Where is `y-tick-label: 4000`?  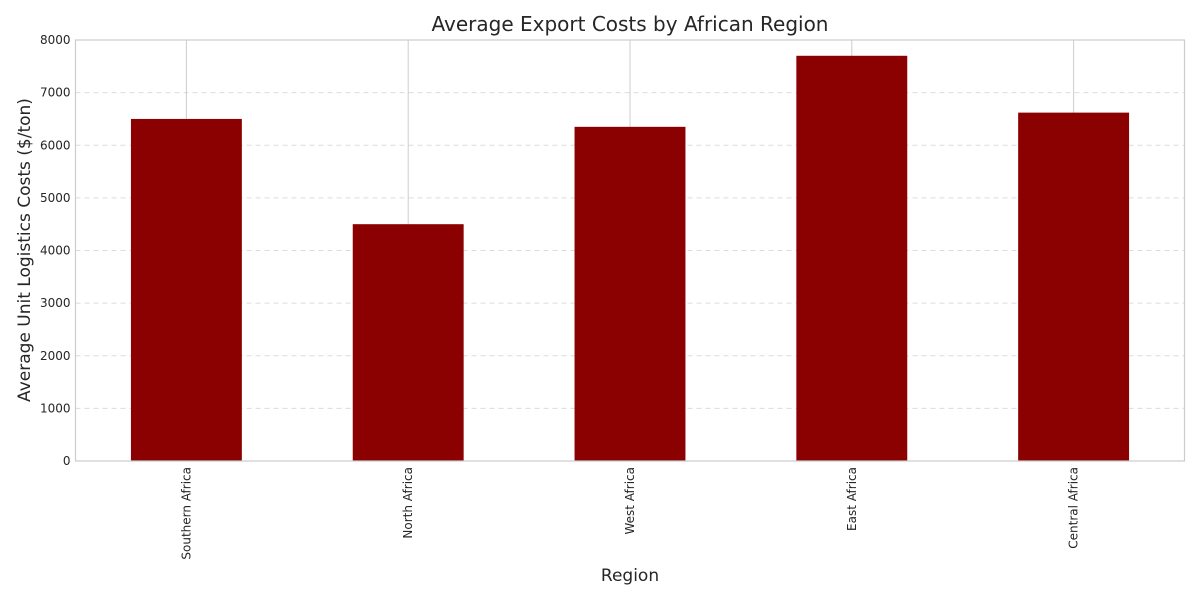 y-tick-label: 4000 is located at coordinates (55, 251).